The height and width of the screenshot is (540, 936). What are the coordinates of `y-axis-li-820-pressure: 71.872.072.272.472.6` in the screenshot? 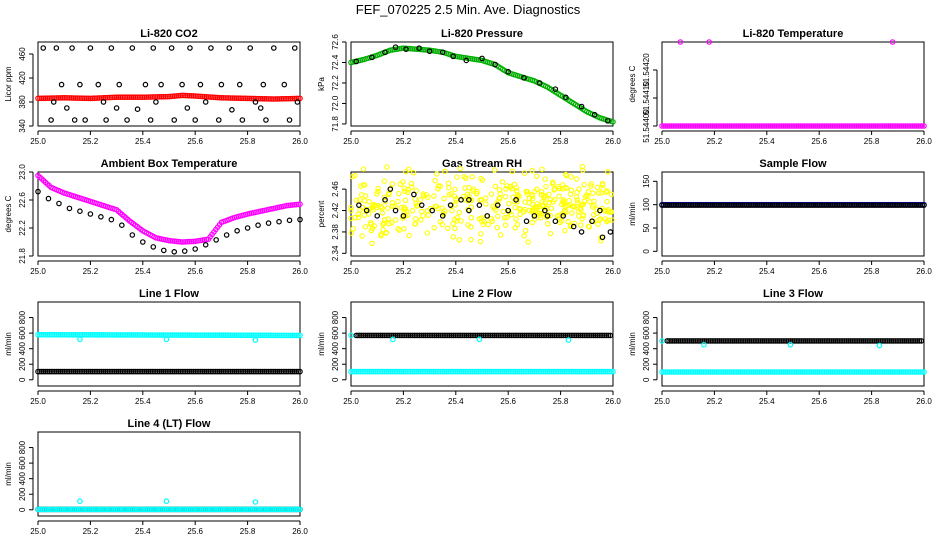 It's located at (339, 83).